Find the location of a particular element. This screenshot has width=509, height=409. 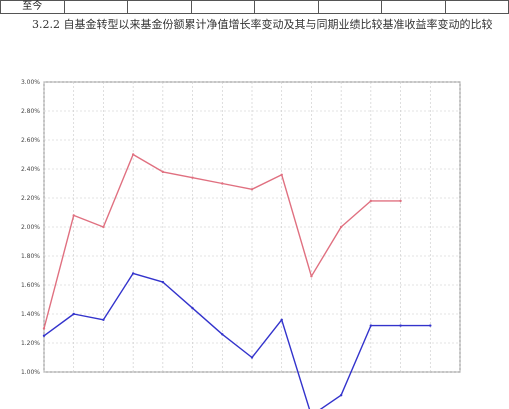

top-table-cell is located at coordinates (476, 7).